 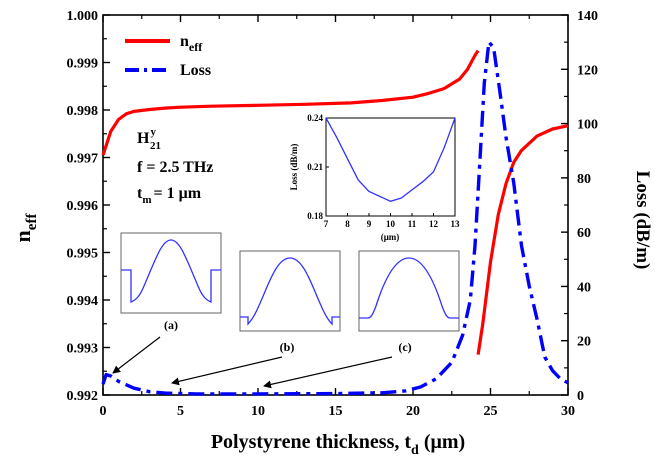 What do you see at coordinates (338, 444) in the screenshot?
I see `x-axis-label: Polystyrene thickness, td (μm)` at bounding box center [338, 444].